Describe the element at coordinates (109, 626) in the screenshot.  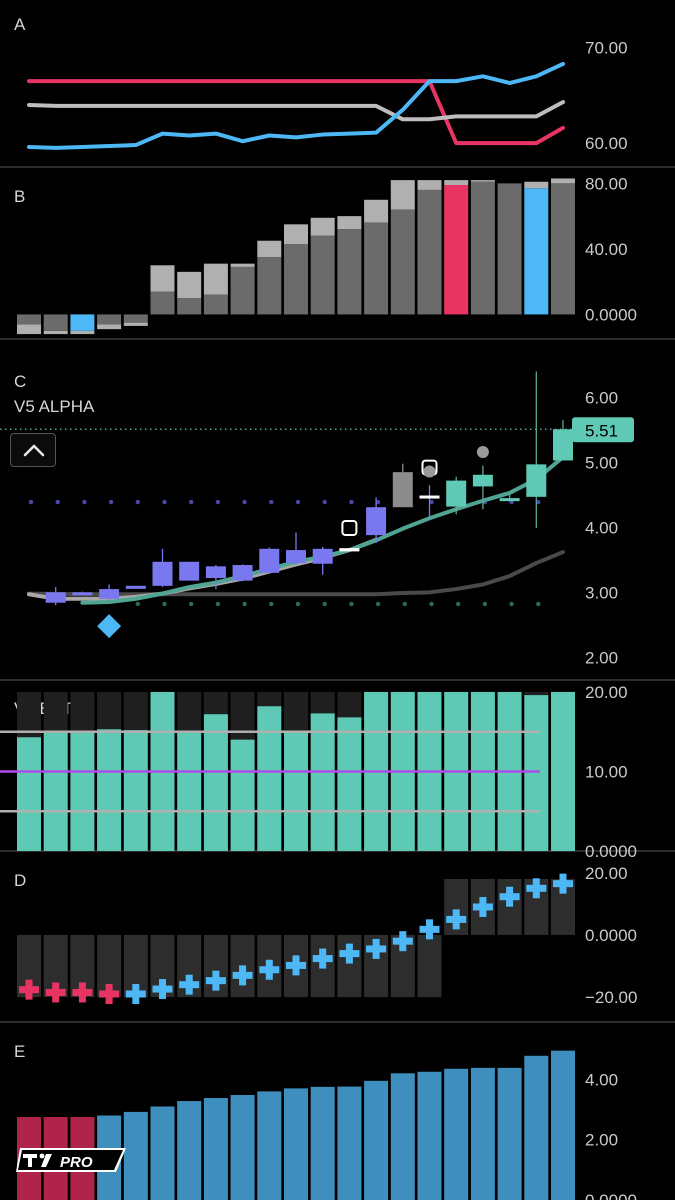
I see `diamond-marker` at that location.